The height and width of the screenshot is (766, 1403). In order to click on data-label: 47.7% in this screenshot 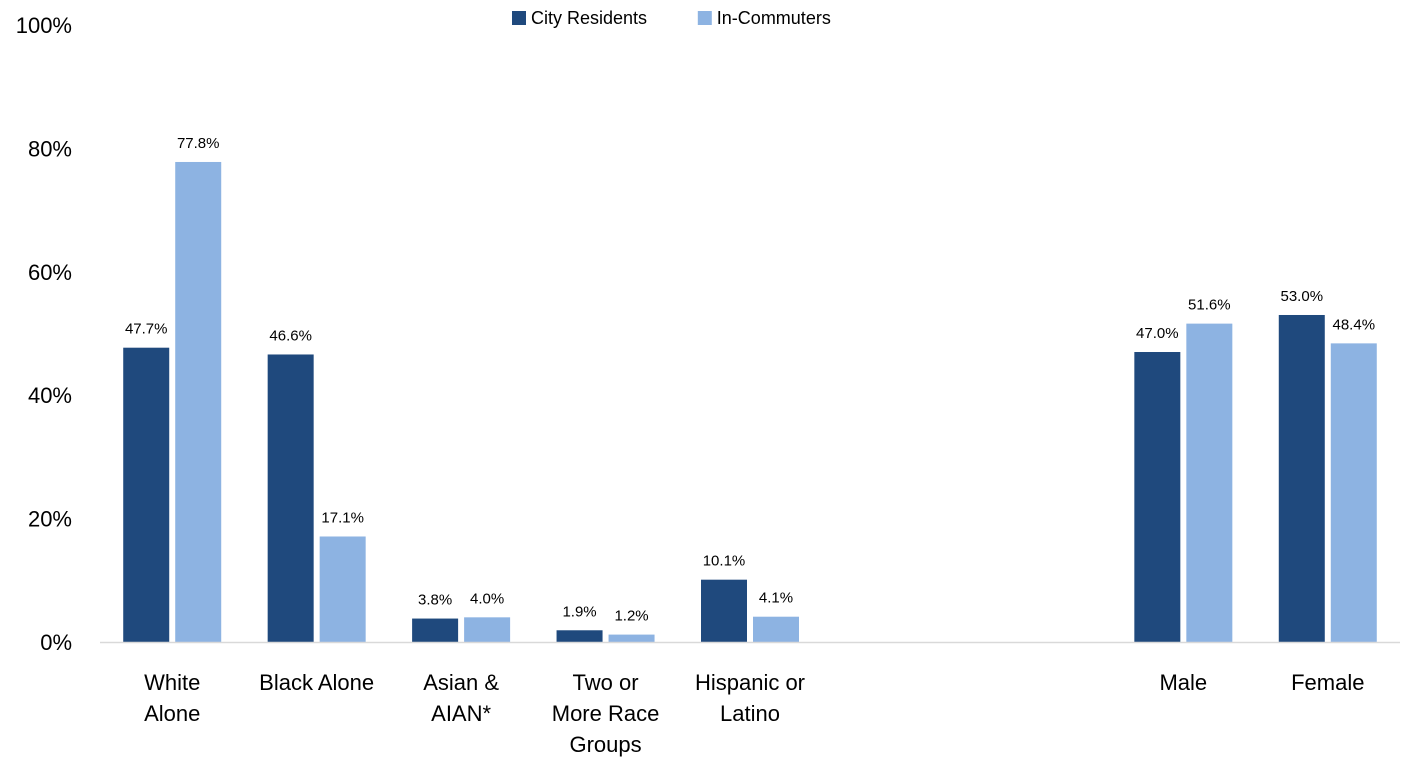, I will do `click(146, 329)`.